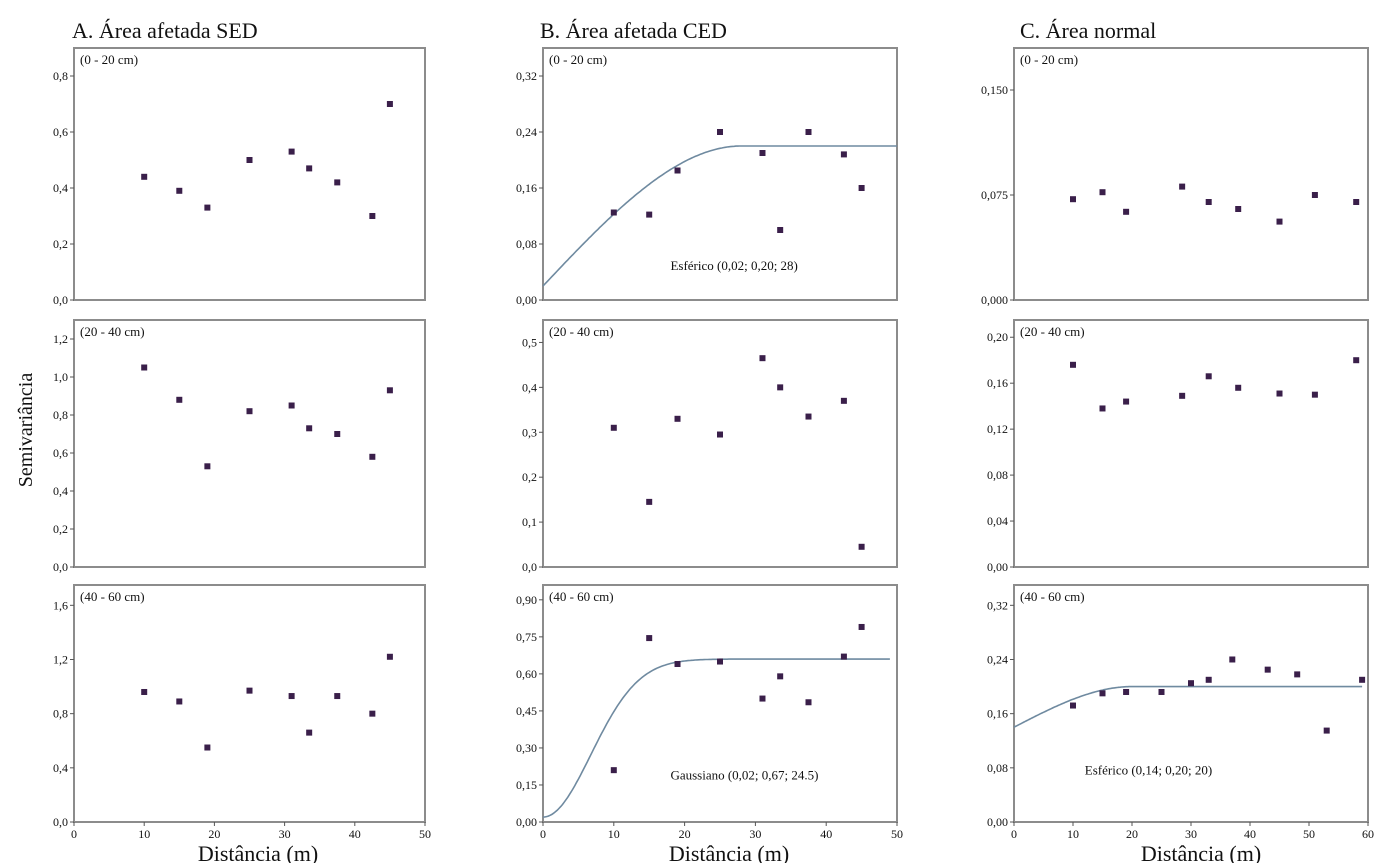 The image size is (1381, 863). Describe the element at coordinates (529, 522) in the screenshot. I see `y-tick-label: 0,1` at that location.